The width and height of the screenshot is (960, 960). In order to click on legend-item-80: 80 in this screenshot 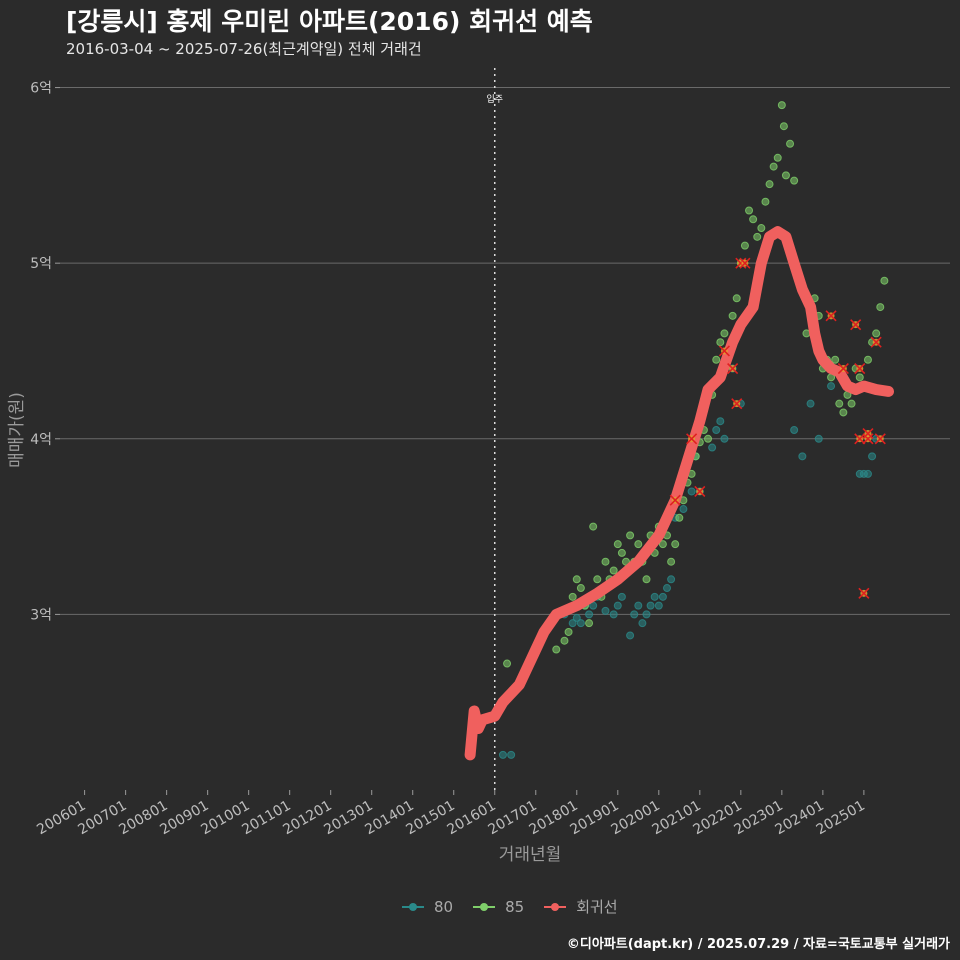, I will do `click(426, 907)`.